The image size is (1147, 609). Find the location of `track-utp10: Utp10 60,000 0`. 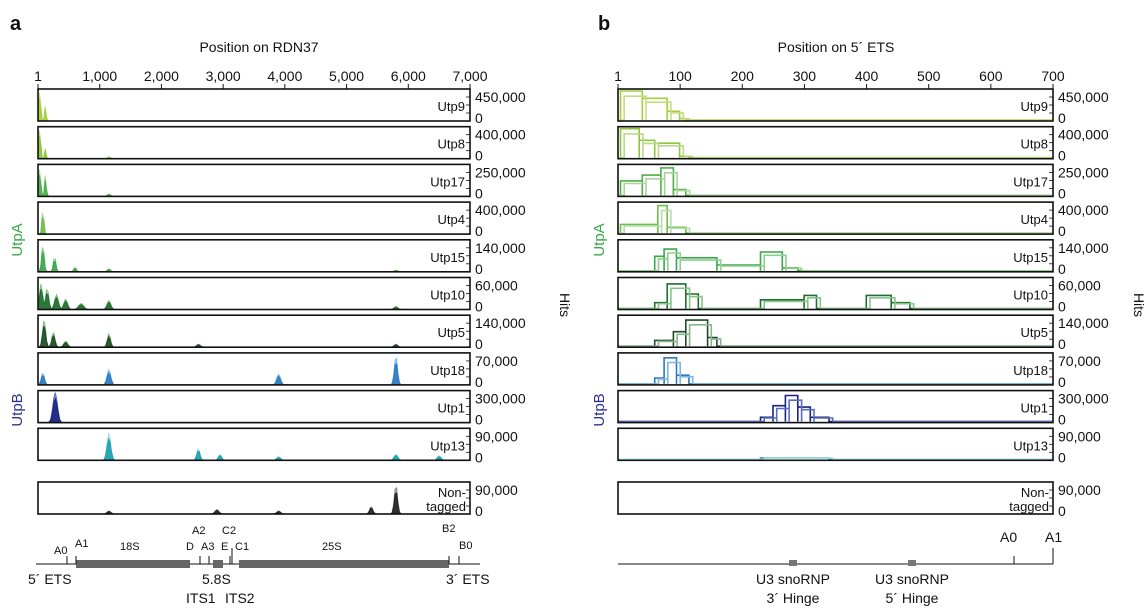

track-utp10: Utp10 60,000 0 is located at coordinates (277, 295).